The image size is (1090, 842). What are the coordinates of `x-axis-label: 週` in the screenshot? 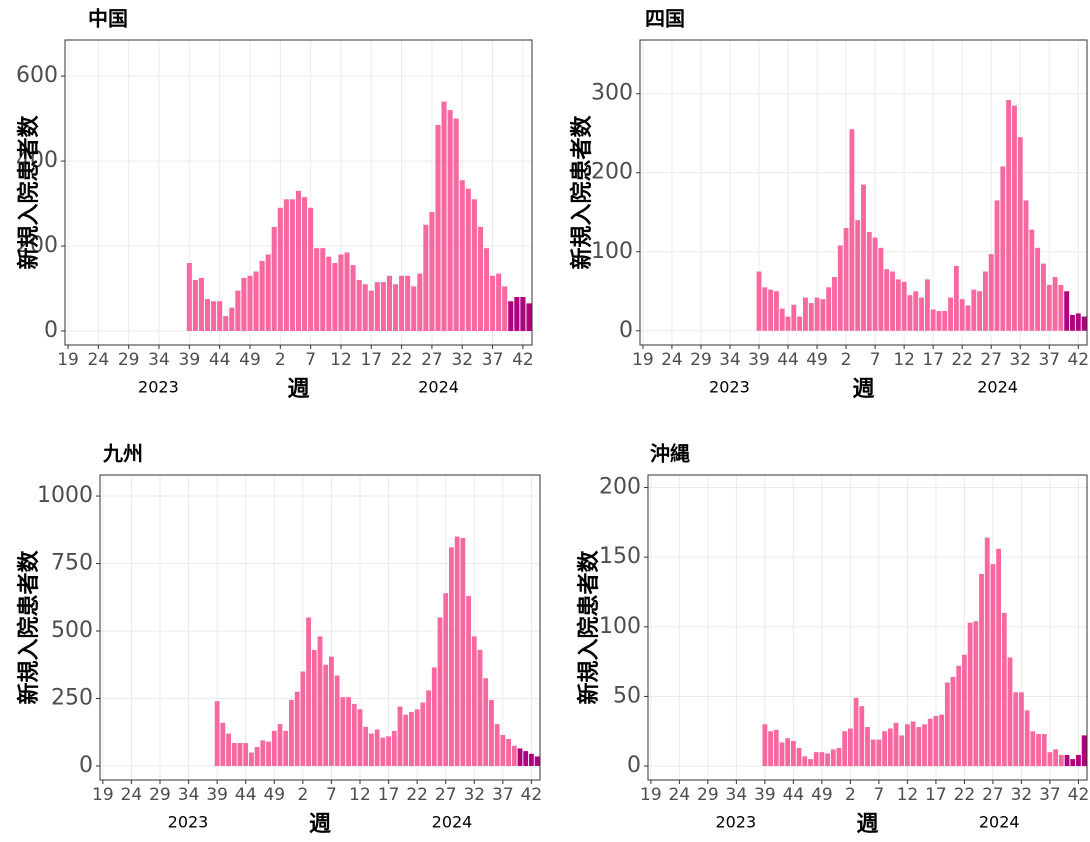 It's located at (298, 389).